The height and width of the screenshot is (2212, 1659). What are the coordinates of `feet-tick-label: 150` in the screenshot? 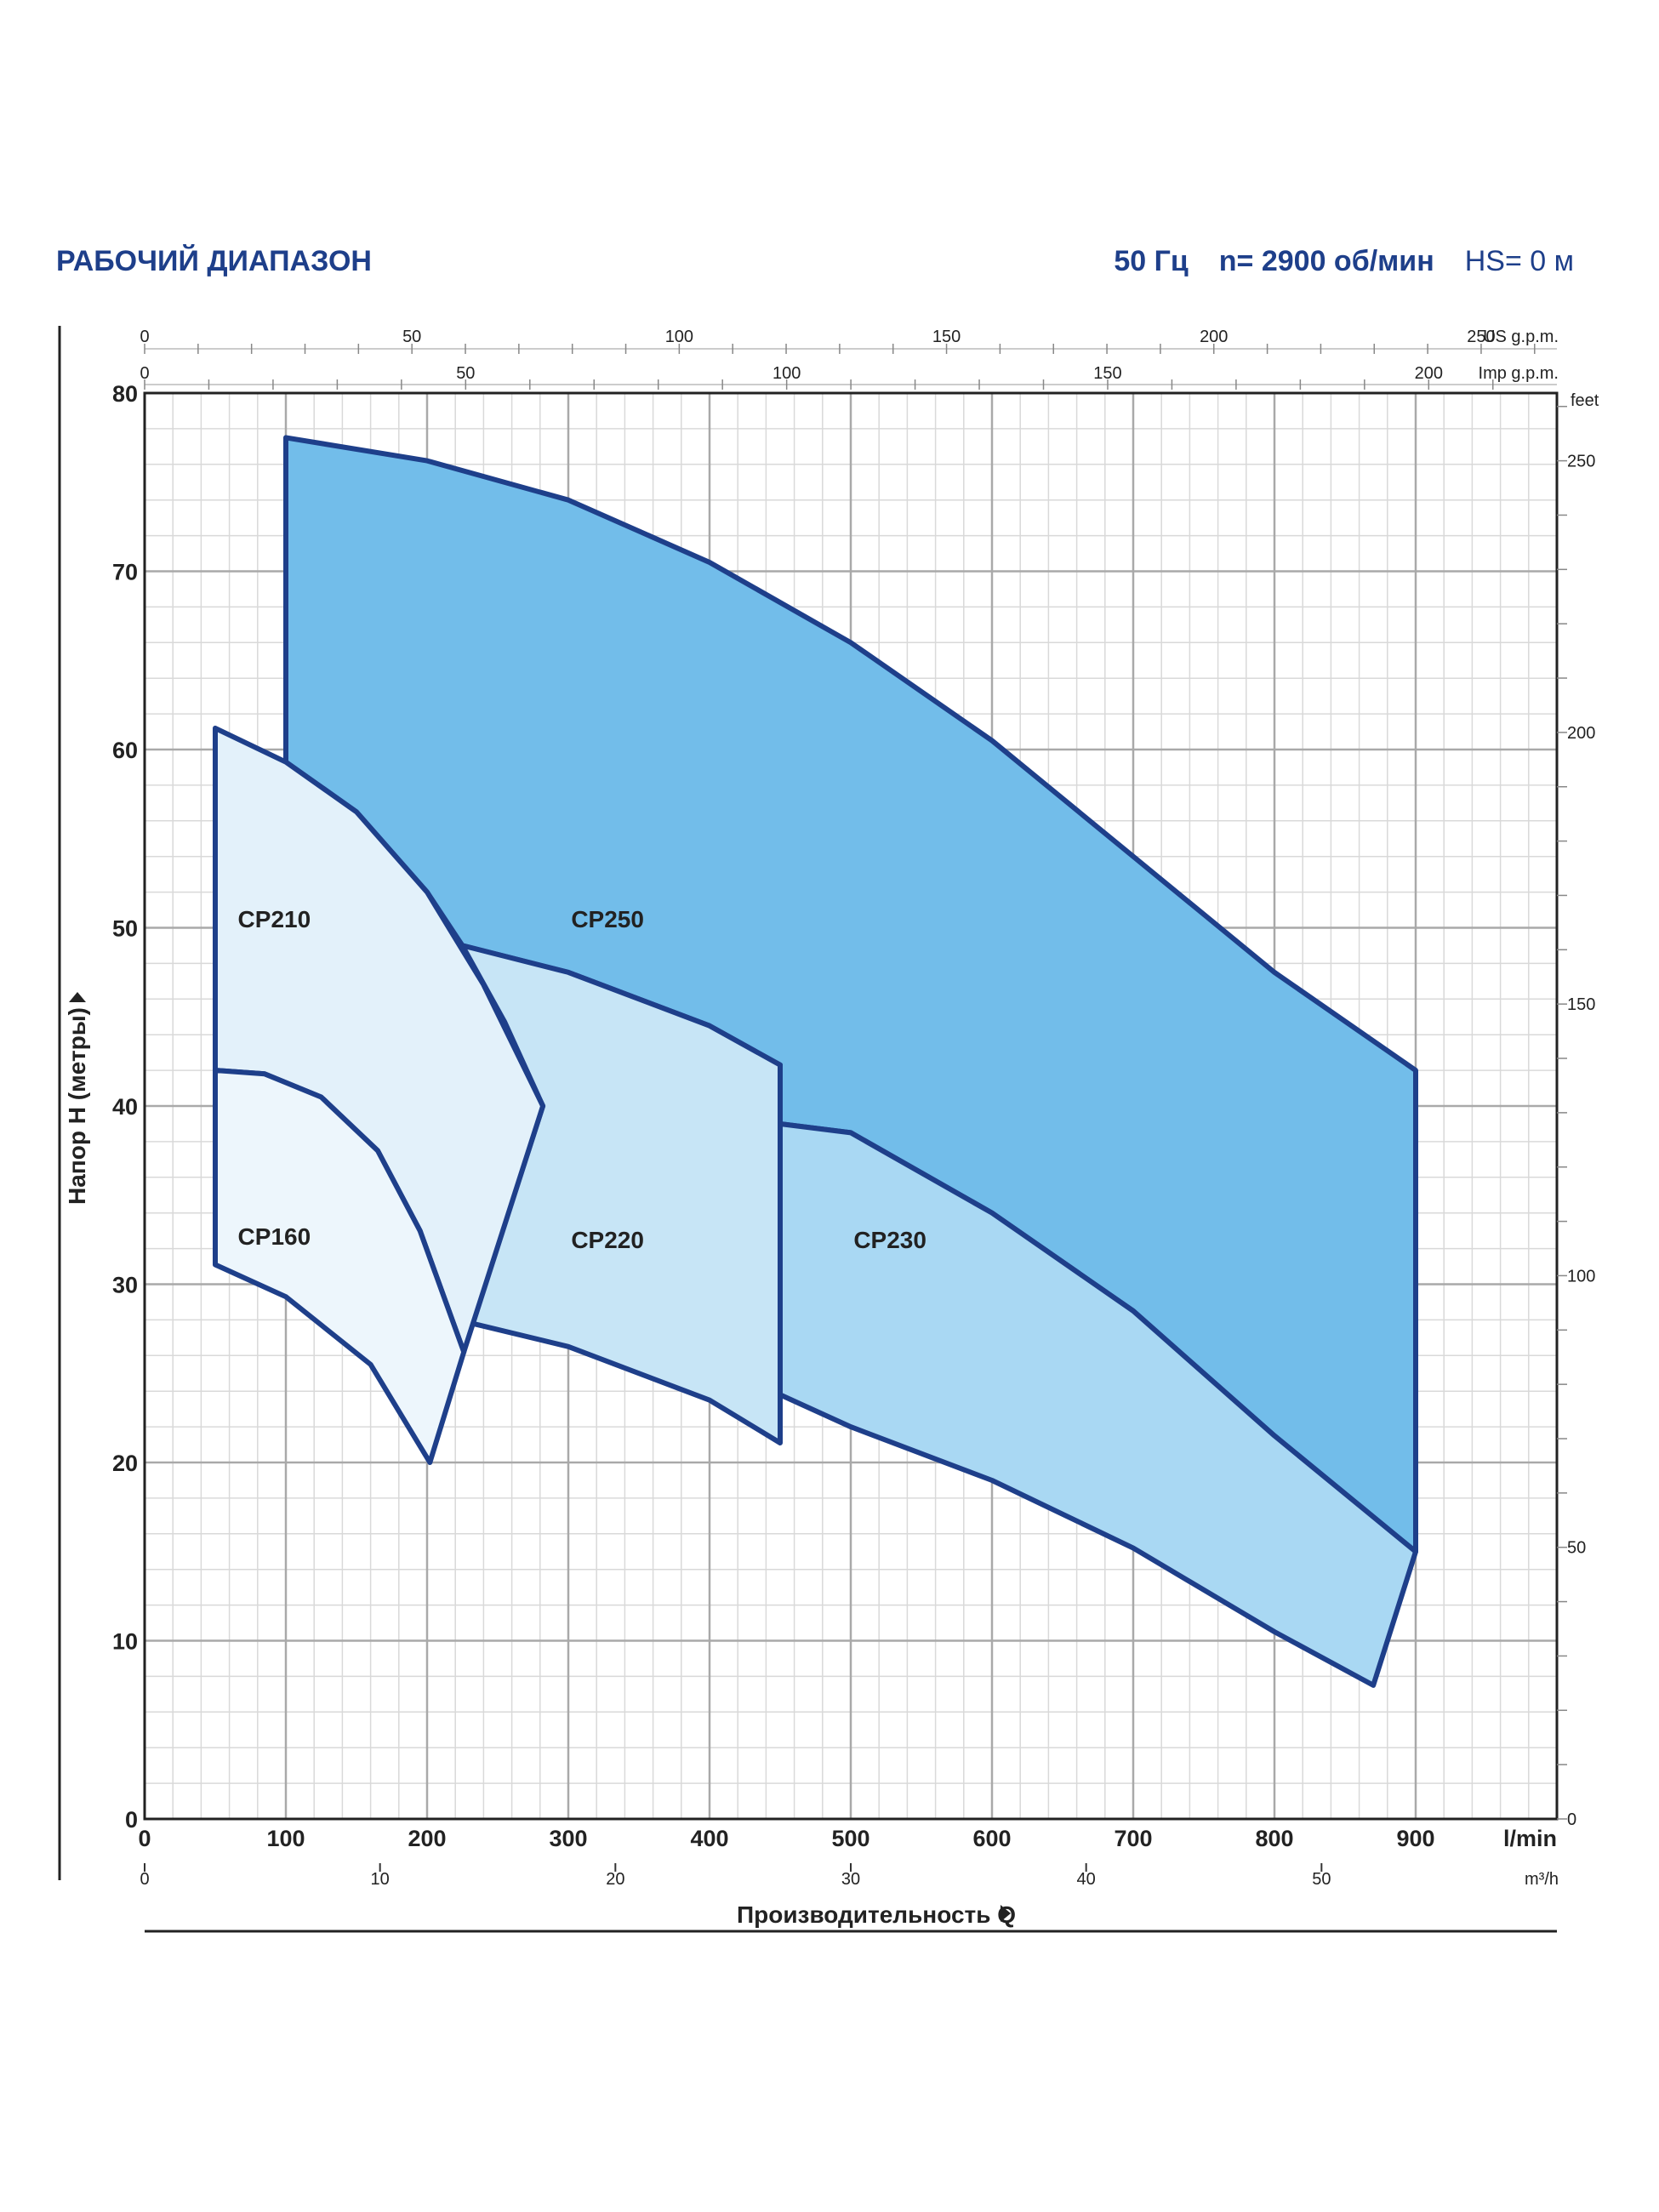 It's located at (1581, 1004).